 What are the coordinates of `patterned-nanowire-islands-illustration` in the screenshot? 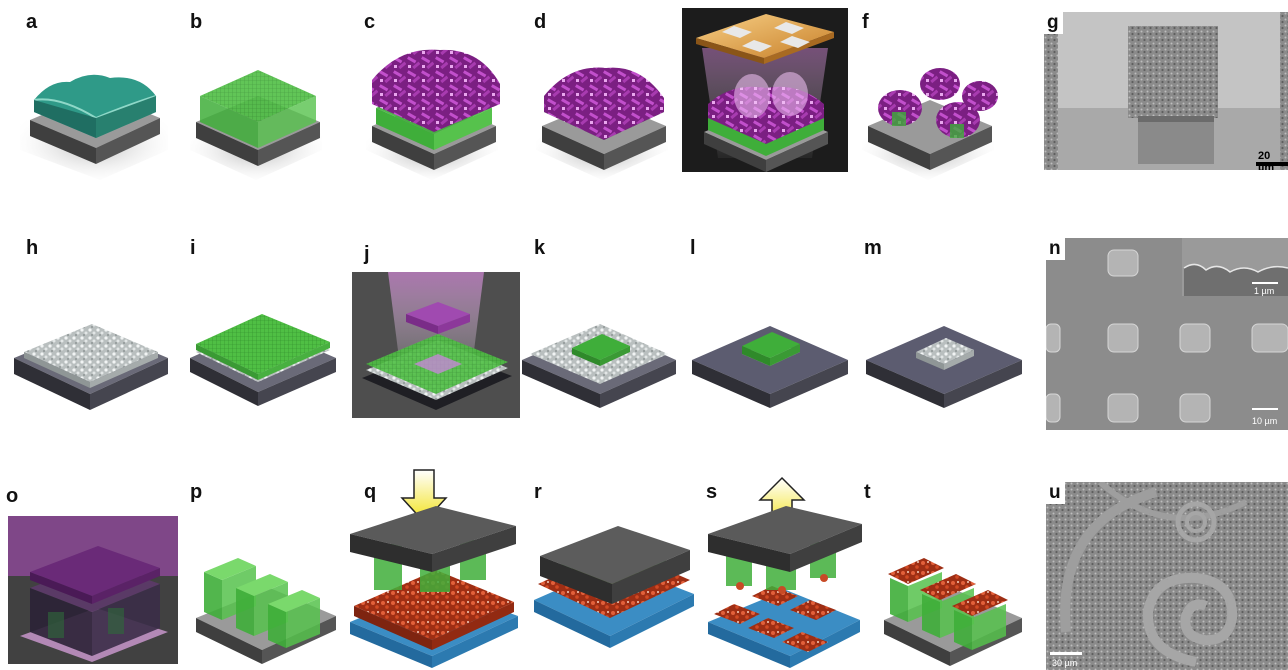 It's located at (930, 124).